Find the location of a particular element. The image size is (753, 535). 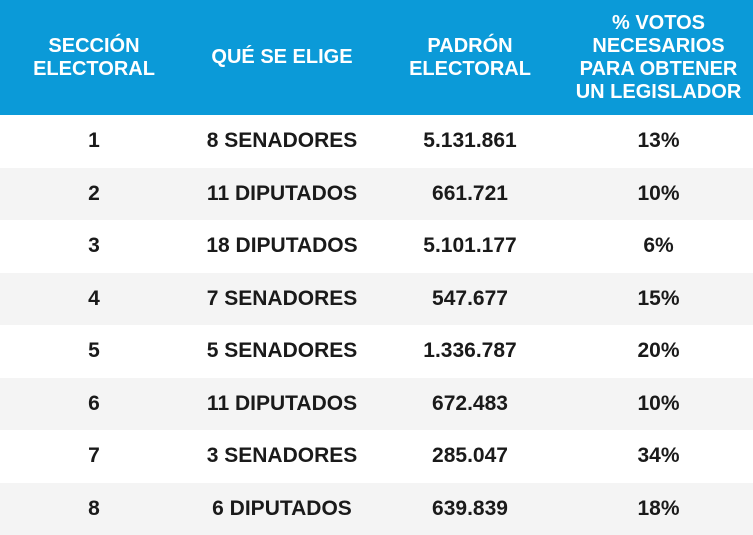

cell-padron: 1.336.787 is located at coordinates (470, 351).